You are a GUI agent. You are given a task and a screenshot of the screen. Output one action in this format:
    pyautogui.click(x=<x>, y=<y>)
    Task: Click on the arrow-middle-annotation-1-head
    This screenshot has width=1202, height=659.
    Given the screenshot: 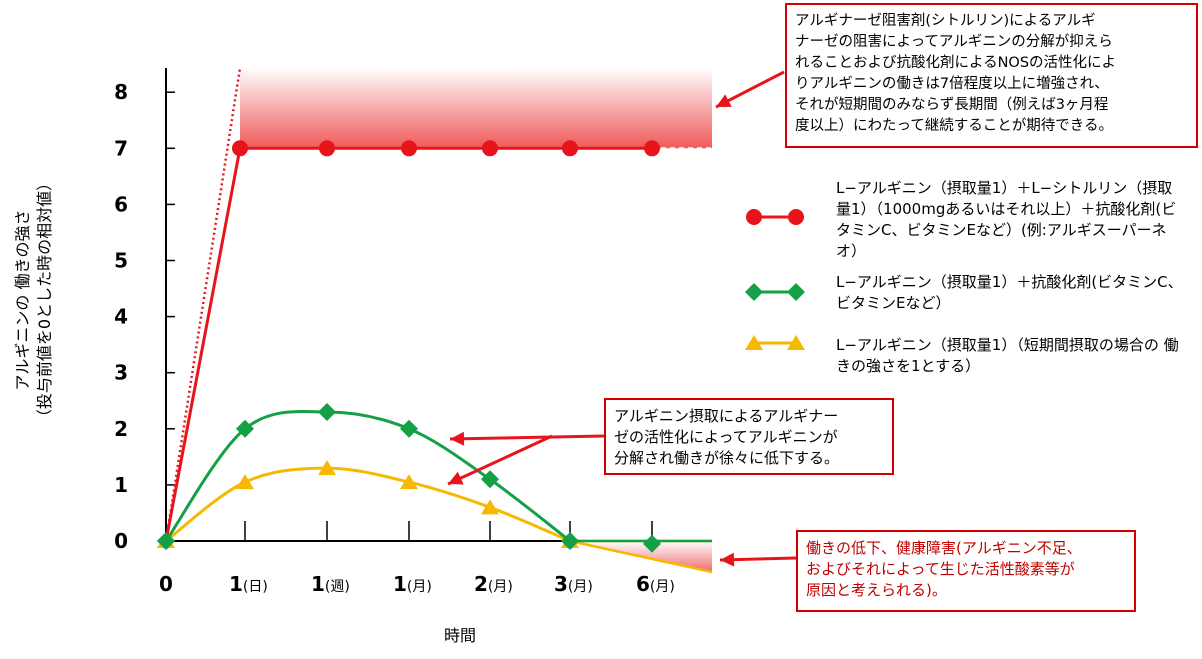 What is the action you would take?
    pyautogui.click(x=457, y=438)
    